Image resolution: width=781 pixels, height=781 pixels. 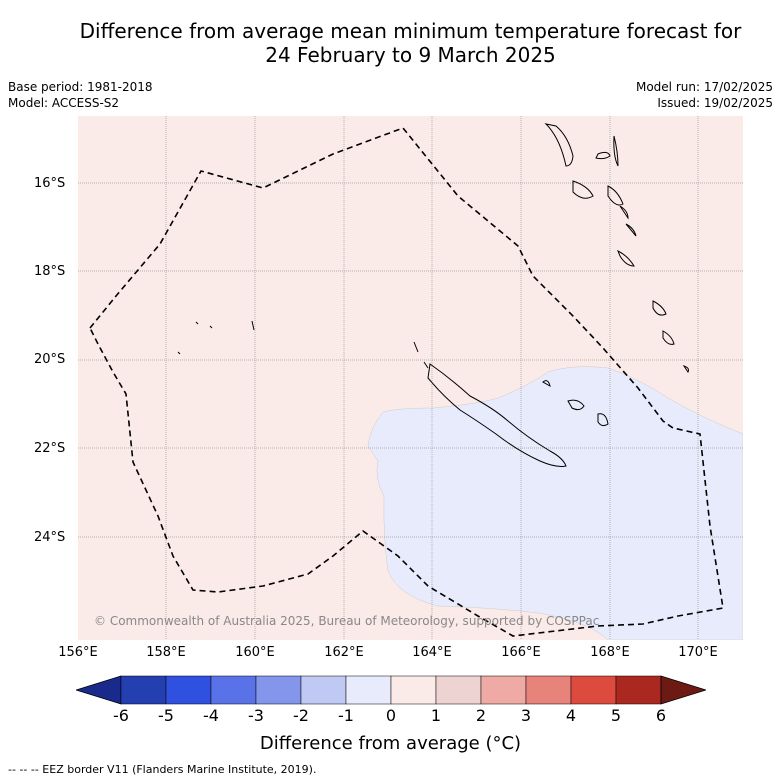 What do you see at coordinates (216, 337) in the screenshot?
I see `western-islands` at bounding box center [216, 337].